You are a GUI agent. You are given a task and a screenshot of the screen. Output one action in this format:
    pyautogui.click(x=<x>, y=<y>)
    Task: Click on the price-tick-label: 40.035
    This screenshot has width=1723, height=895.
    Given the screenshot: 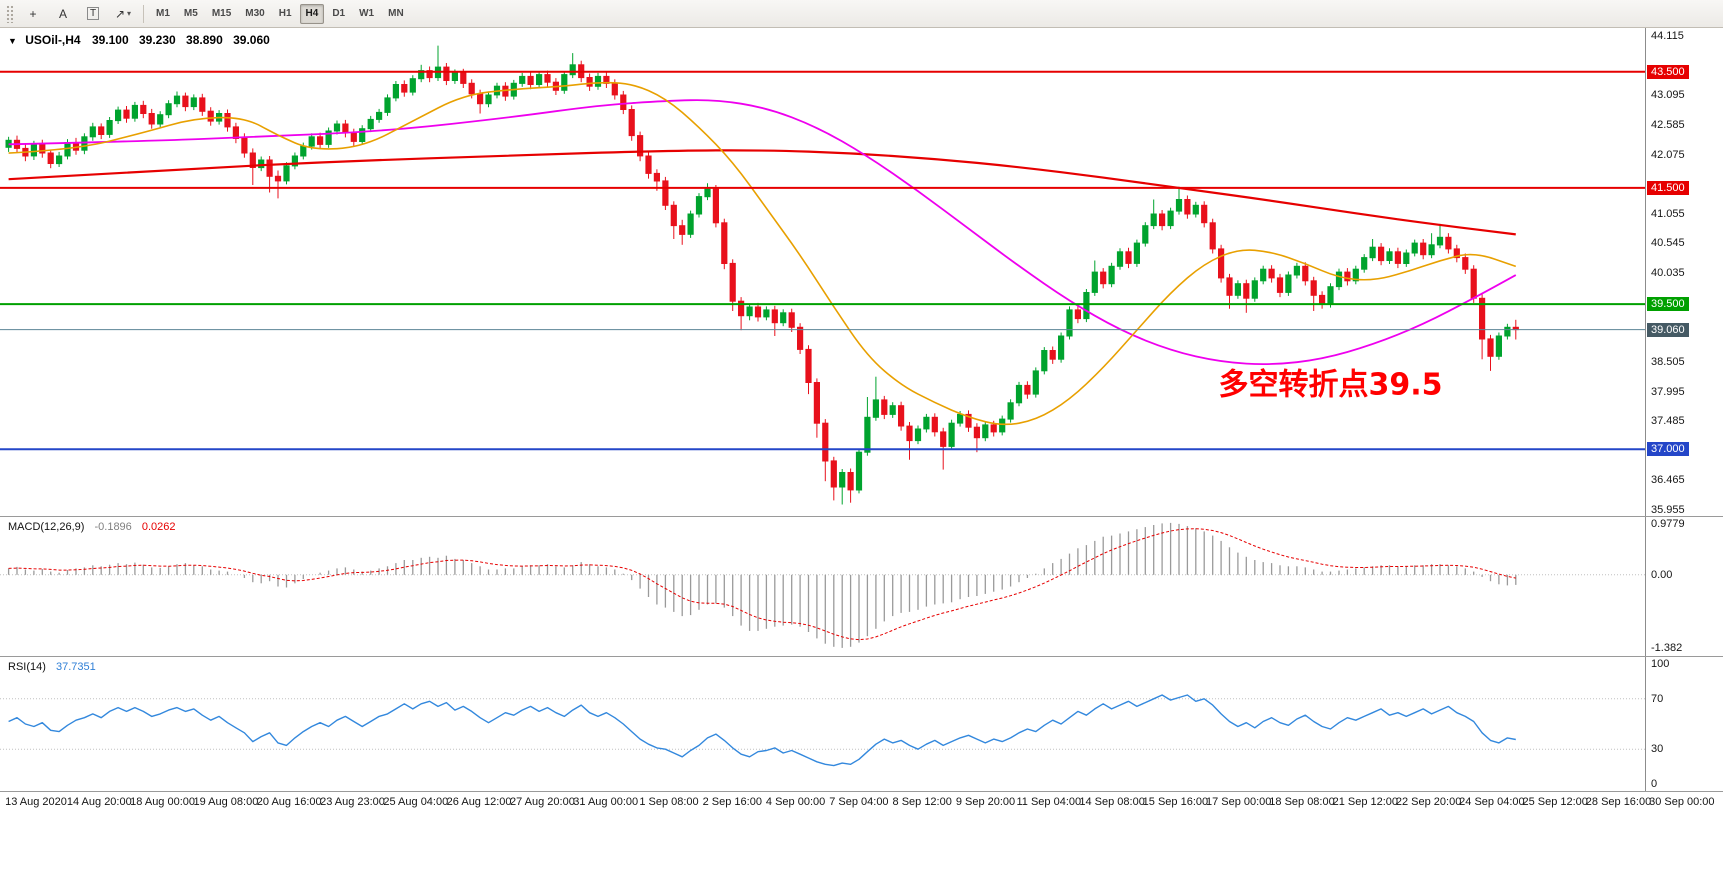 What is the action you would take?
    pyautogui.click(x=1668, y=273)
    